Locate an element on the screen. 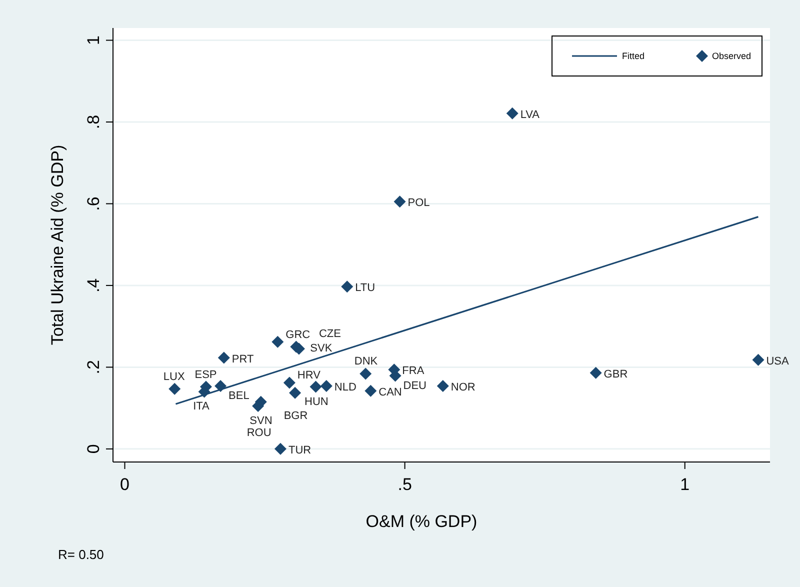 This screenshot has height=587, width=800. annotation: NLD is located at coordinates (345, 387).